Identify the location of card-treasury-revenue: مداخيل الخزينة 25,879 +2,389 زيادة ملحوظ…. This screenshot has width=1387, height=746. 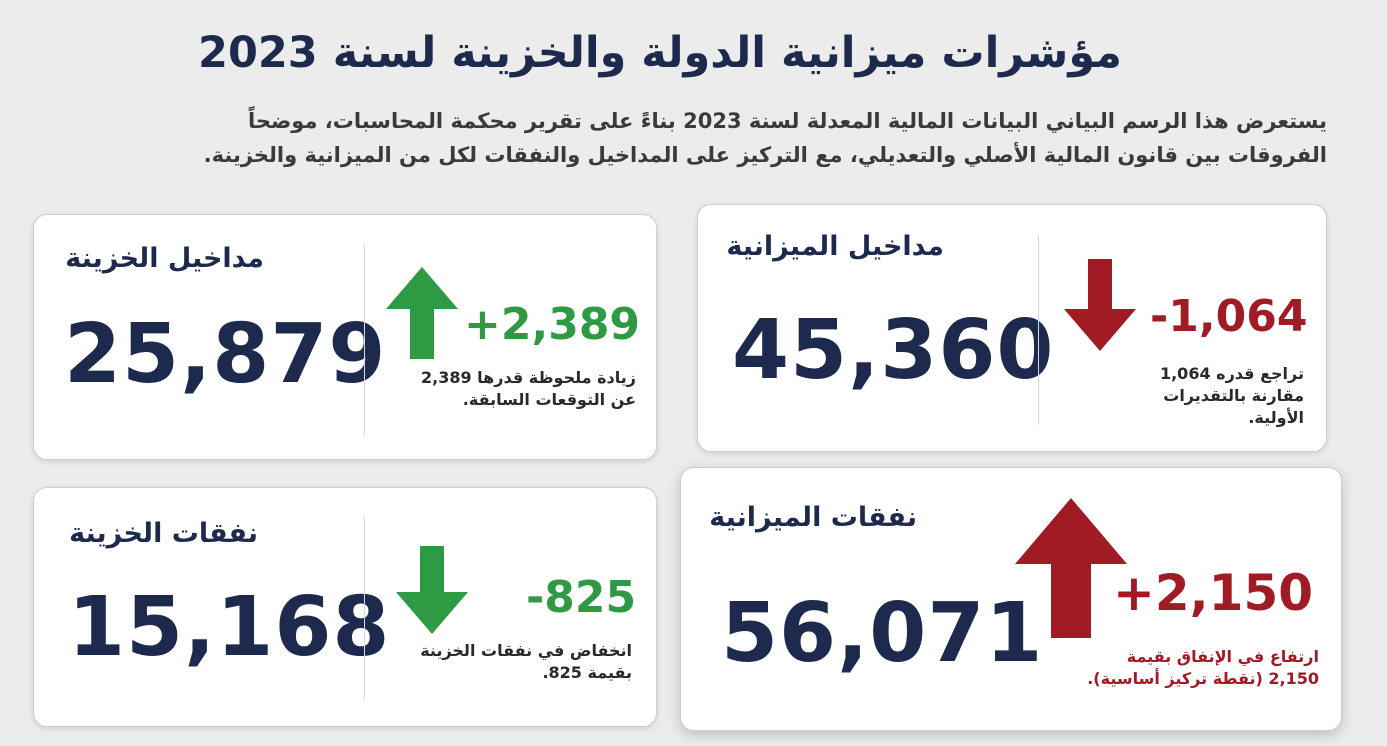
(345, 337).